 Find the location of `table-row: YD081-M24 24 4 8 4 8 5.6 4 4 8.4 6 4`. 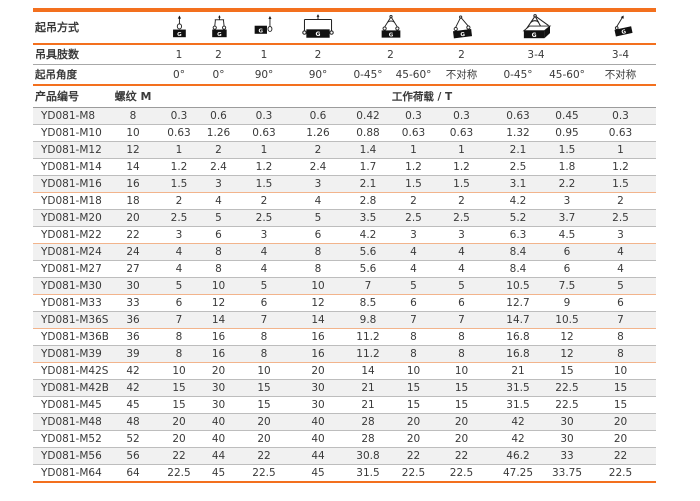

table-row: YD081-M24 24 4 8 4 8 5.6 4 4 8.4 6 4 is located at coordinates (344, 252).